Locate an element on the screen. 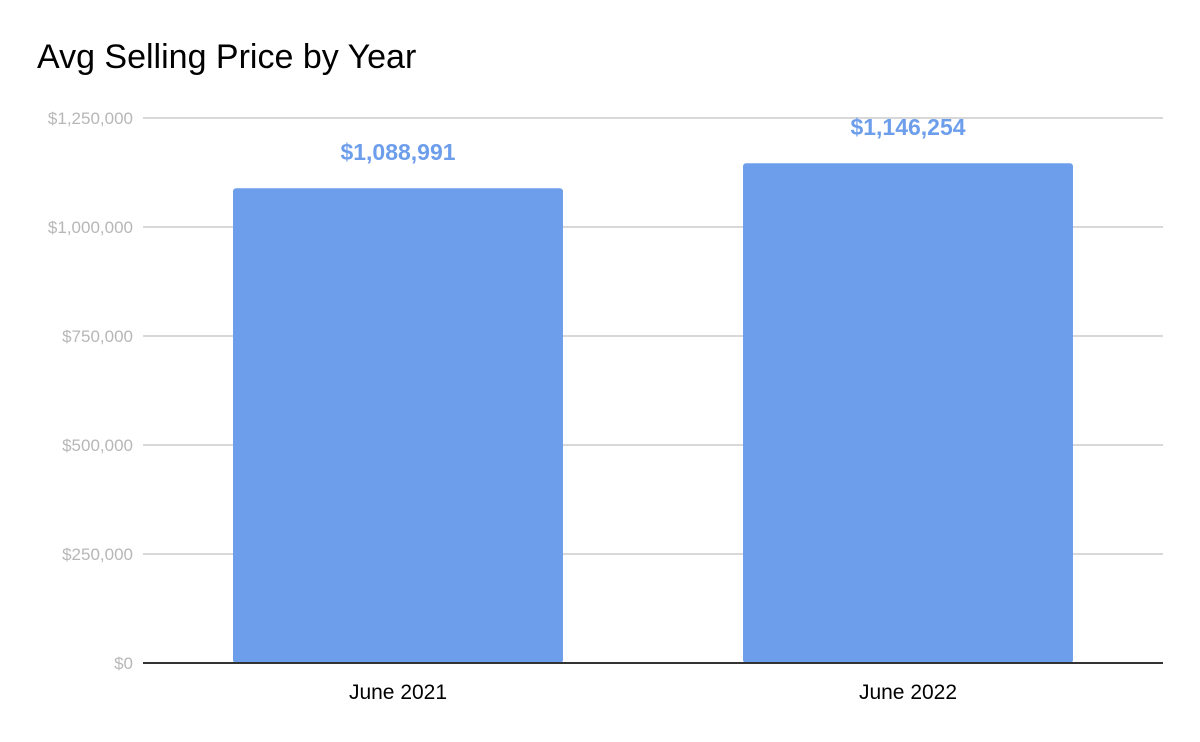 The width and height of the screenshot is (1200, 742). x-axis-tick-labels: June 2021 June 2022 is located at coordinates (653, 692).